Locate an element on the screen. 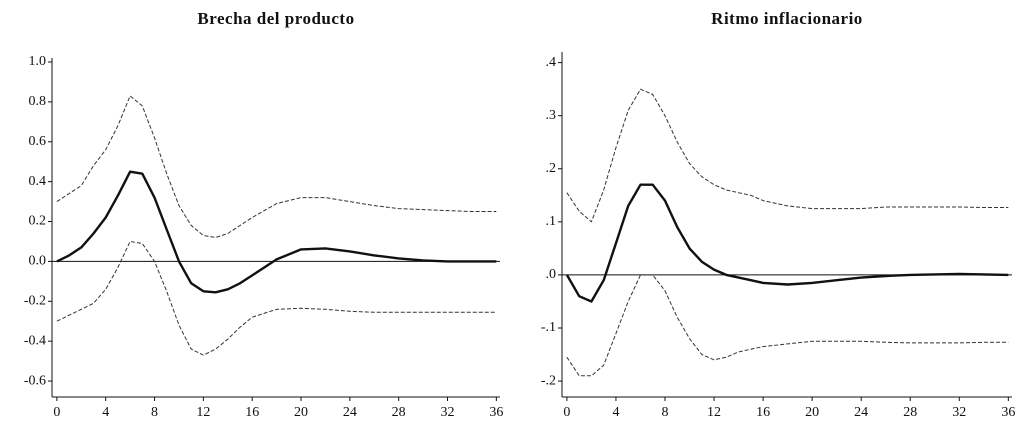 The image size is (1018, 426). y-tick-label: .2 is located at coordinates (551, 168).